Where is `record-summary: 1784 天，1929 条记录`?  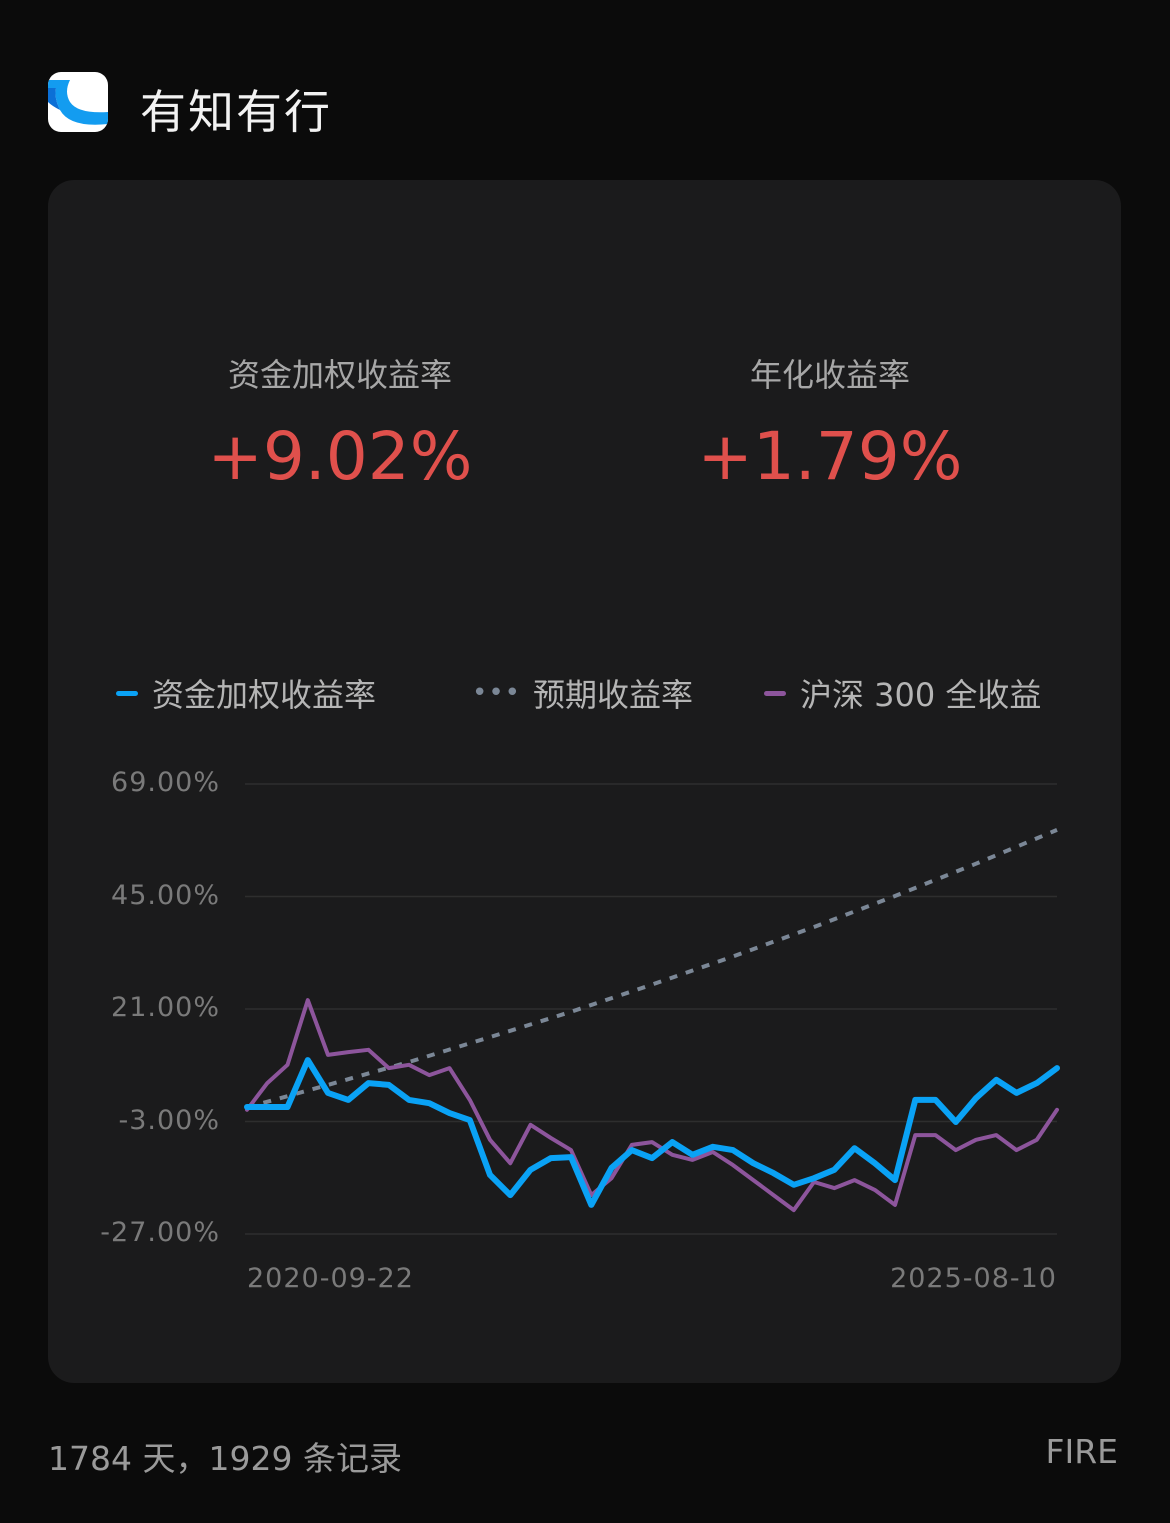
record-summary: 1784 天，1929 条记录 is located at coordinates (225, 1458).